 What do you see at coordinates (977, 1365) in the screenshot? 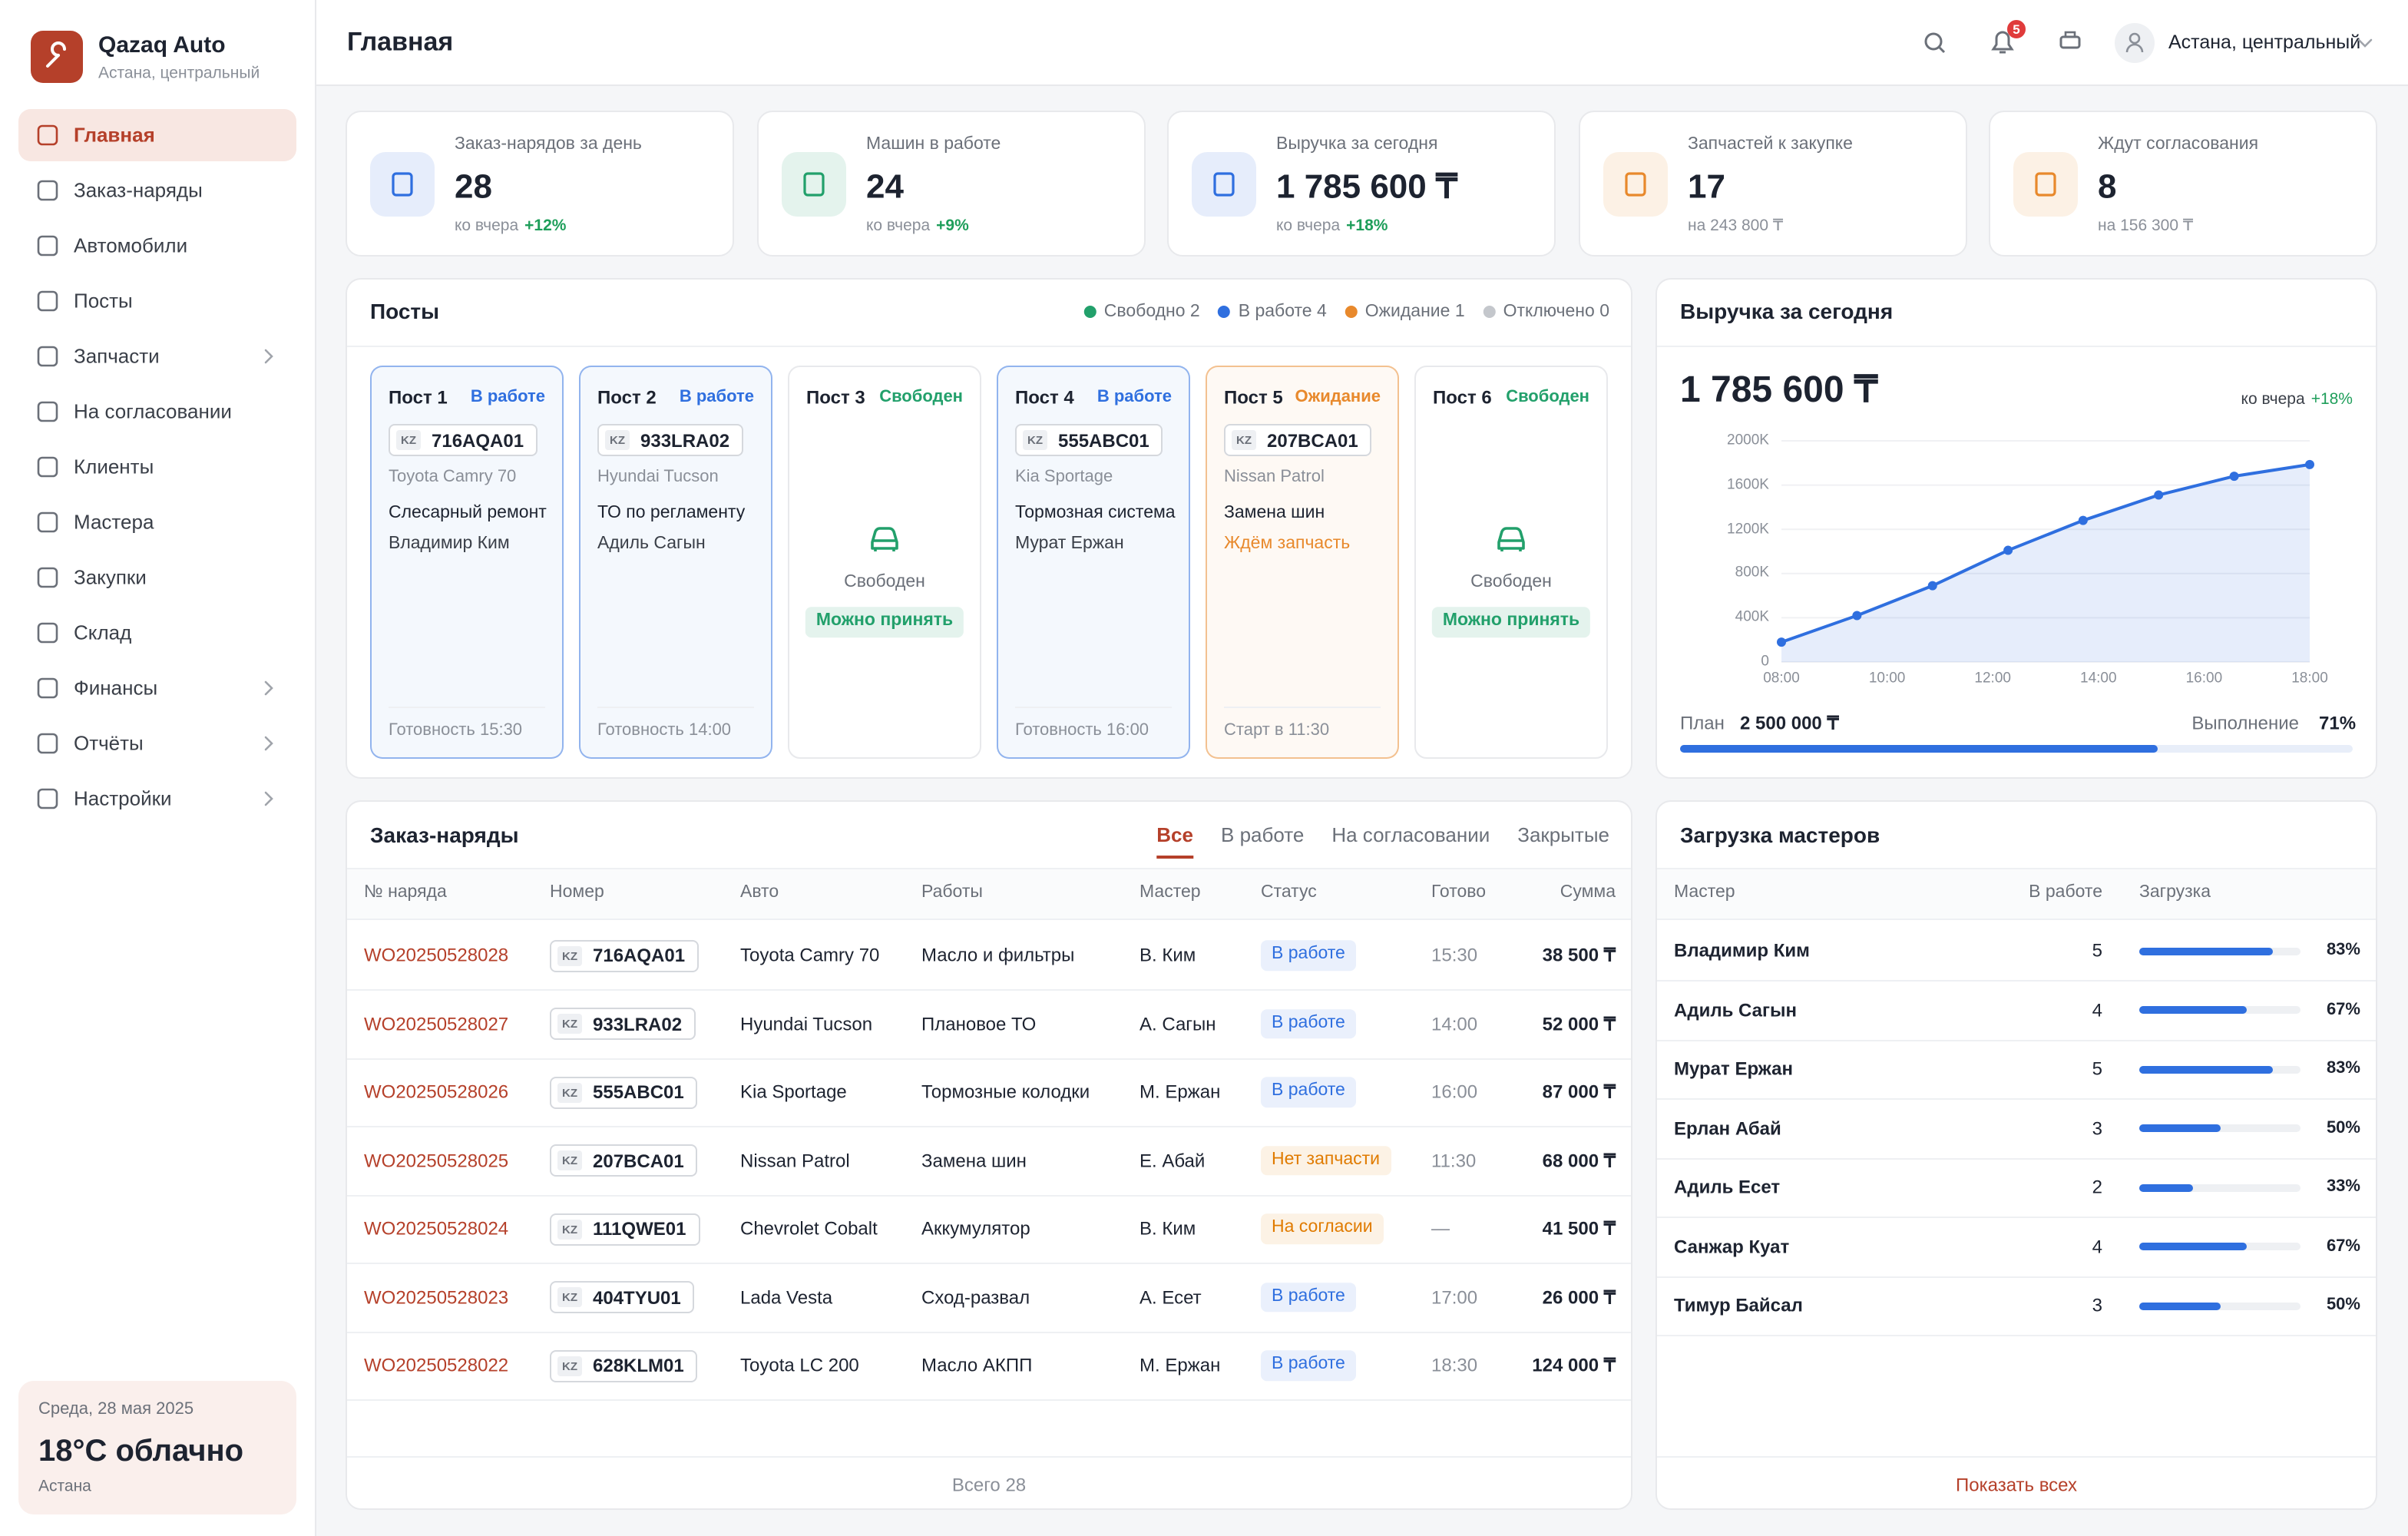
I see `order-work: Масло АКПП` at bounding box center [977, 1365].